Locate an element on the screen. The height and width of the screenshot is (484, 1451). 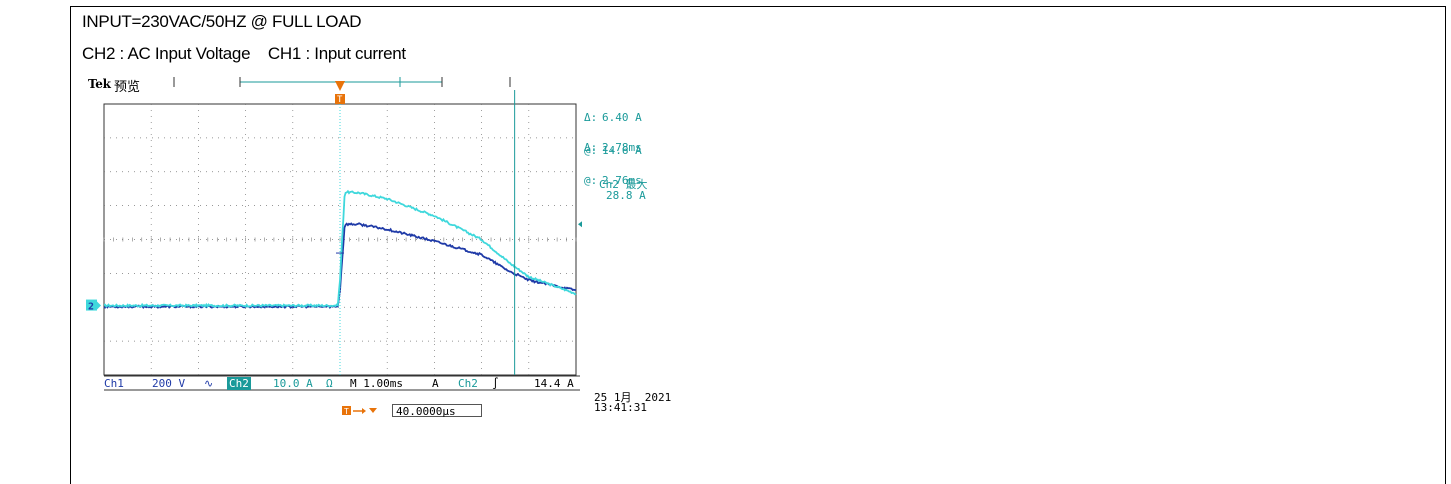
timebase: M 1.00ms is located at coordinates (376, 383).